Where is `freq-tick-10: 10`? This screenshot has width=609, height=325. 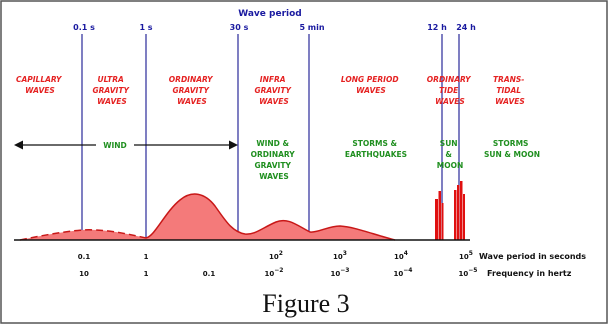 freq-tick-10: 10 is located at coordinates (84, 274).